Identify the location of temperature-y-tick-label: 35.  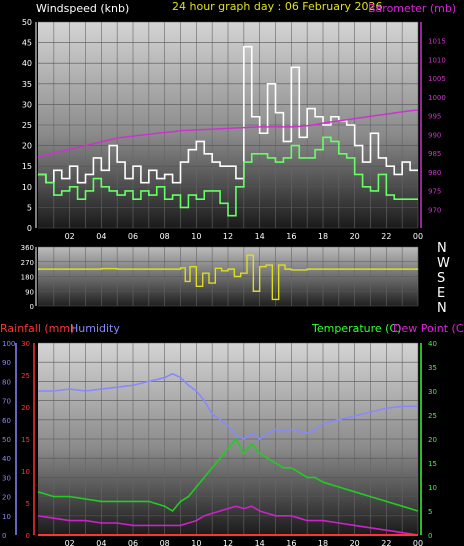
(432, 368).